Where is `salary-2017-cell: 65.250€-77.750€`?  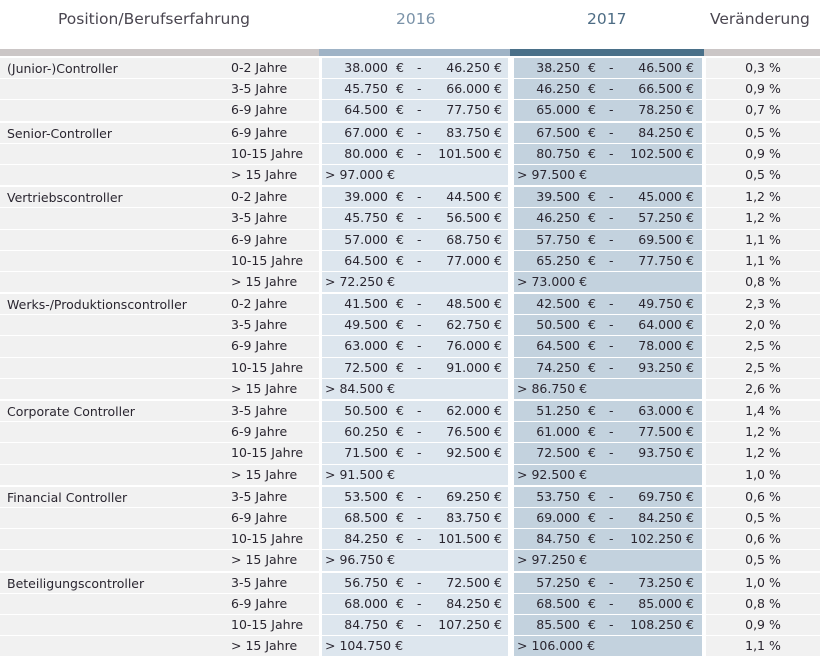 salary-2017-cell: 65.250€-77.750€ is located at coordinates (608, 261).